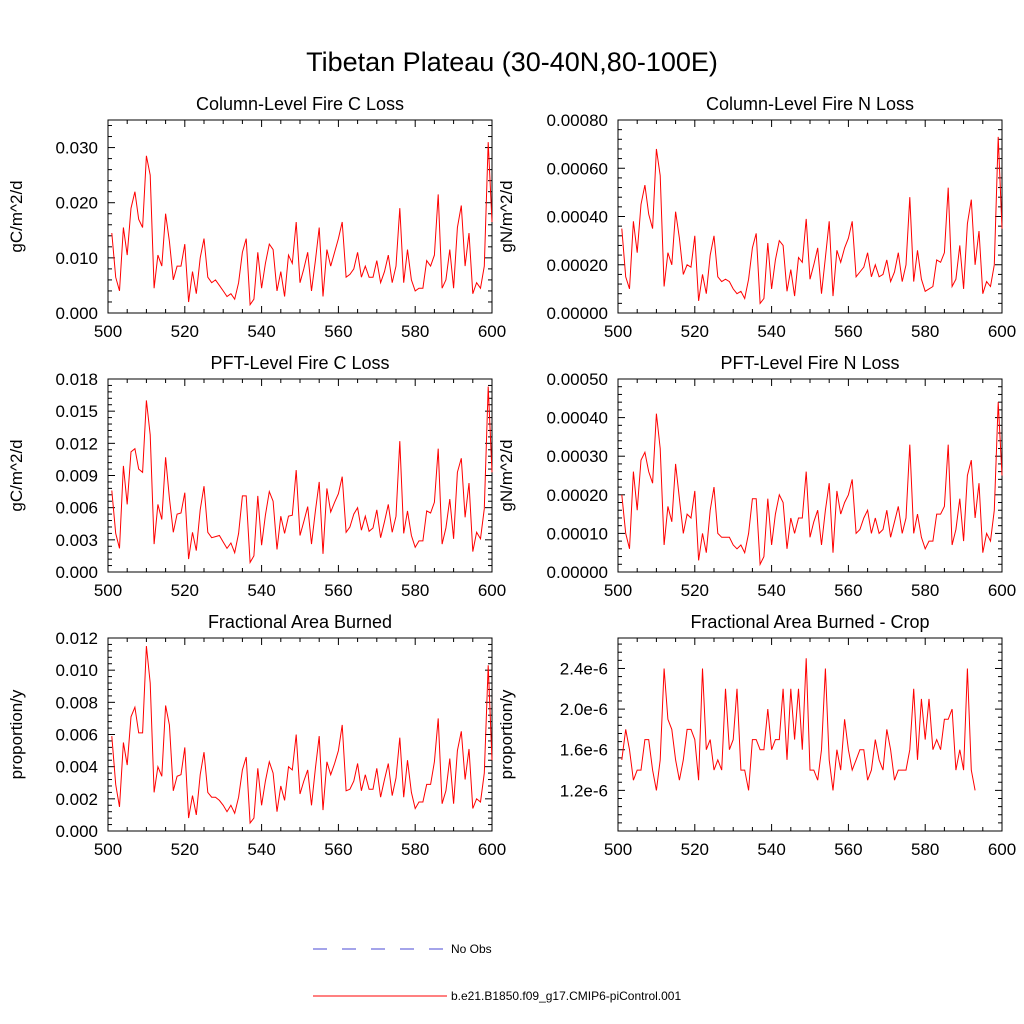 This screenshot has height=1024, width=1024. I want to click on y-tick-label: 0.008, so click(76, 702).